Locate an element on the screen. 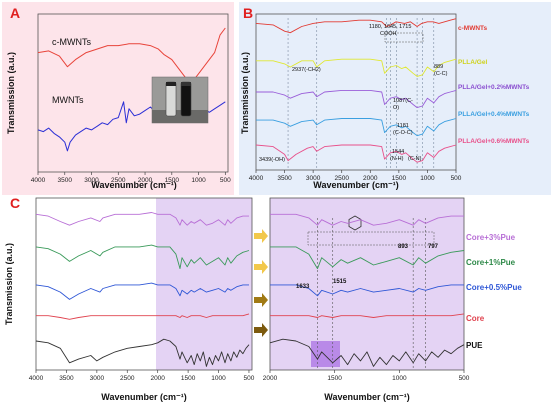  panel-c-left-lines is located at coordinates (142, 289).